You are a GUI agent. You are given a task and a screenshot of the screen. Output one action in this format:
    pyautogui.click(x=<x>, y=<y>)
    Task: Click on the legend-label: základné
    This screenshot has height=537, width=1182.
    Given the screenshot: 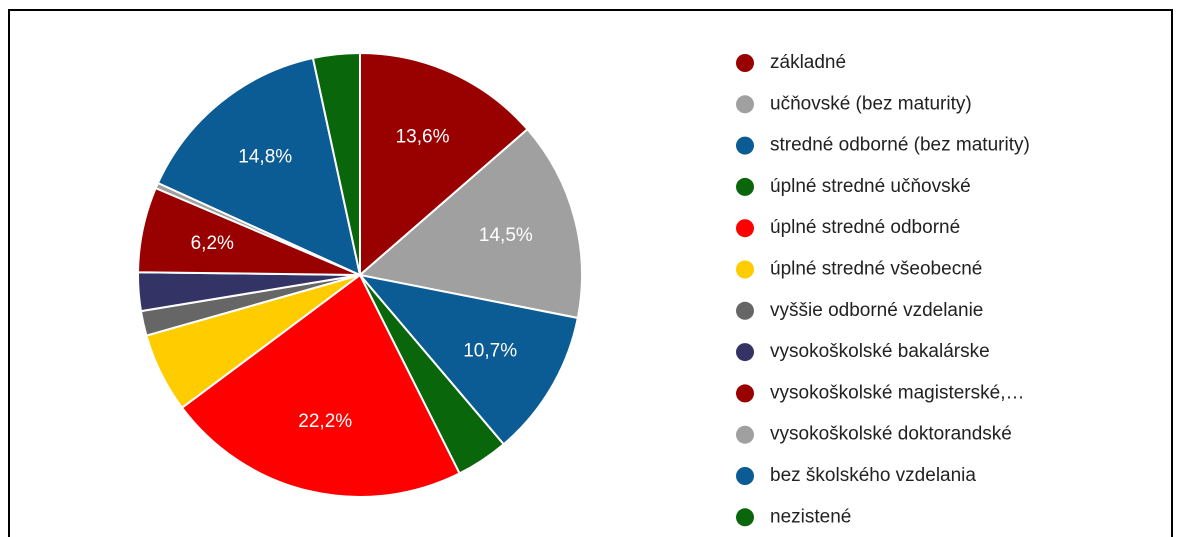 What is the action you would take?
    pyautogui.click(x=808, y=62)
    